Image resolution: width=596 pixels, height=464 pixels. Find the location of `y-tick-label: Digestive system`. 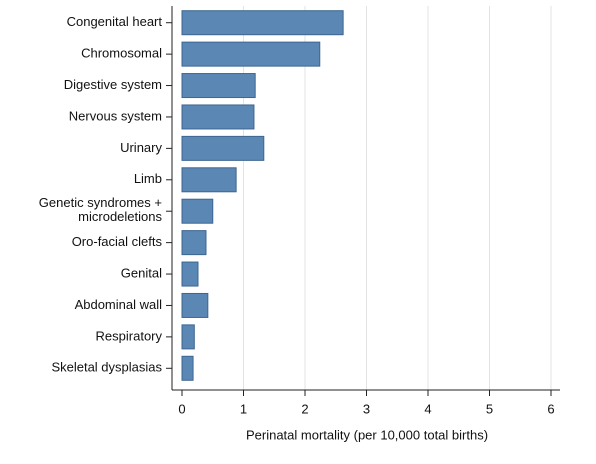

y-tick-label: Digestive system is located at coordinates (113, 84).